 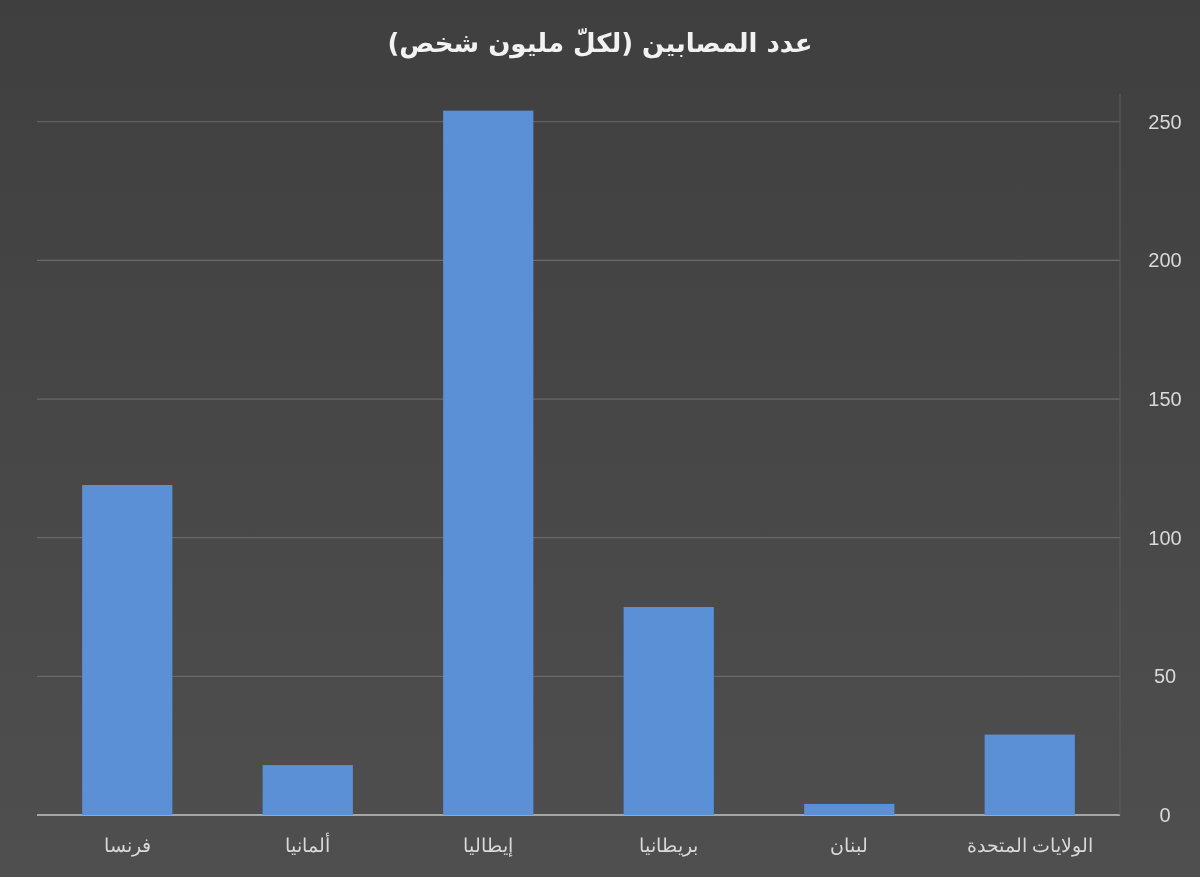 What do you see at coordinates (849, 845) in the screenshot?
I see `x-tick-label: لبنان` at bounding box center [849, 845].